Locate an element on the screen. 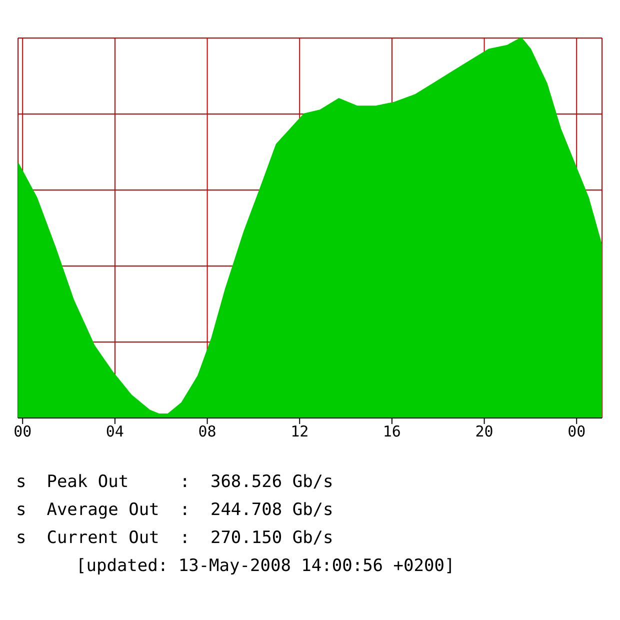 This screenshot has height=620, width=620. text: s Peak Out : 368.526 Gb/s is located at coordinates (175, 482).